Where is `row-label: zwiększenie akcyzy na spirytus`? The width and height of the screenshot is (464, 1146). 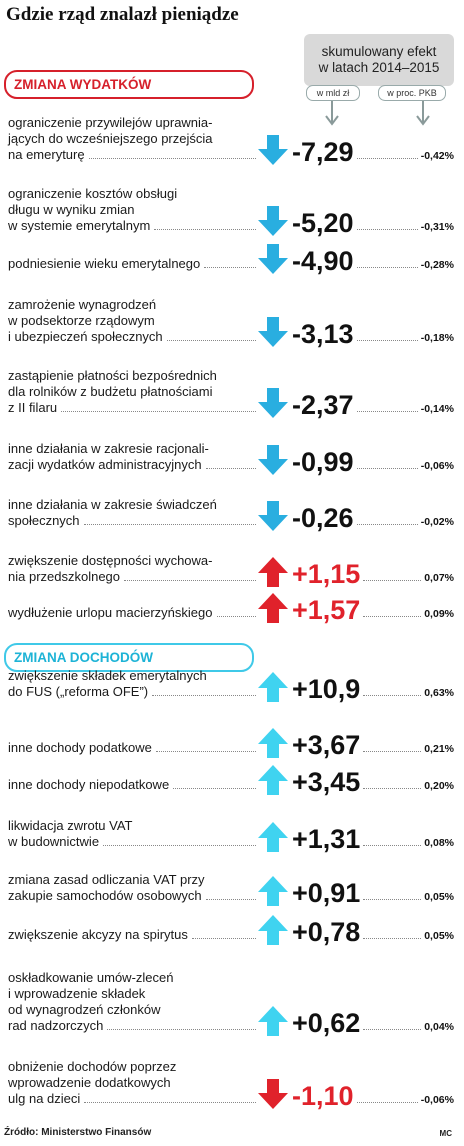 row-label: zwiększenie akcyzy na spirytus is located at coordinates (132, 935).